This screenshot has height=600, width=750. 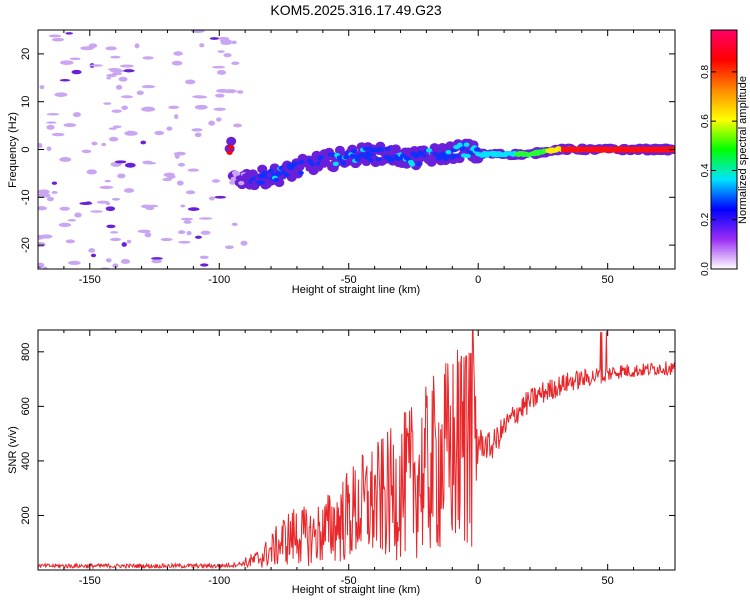 What do you see at coordinates (356, 590) in the screenshot?
I see `snr-xlabel: Height of straight line (km)` at bounding box center [356, 590].